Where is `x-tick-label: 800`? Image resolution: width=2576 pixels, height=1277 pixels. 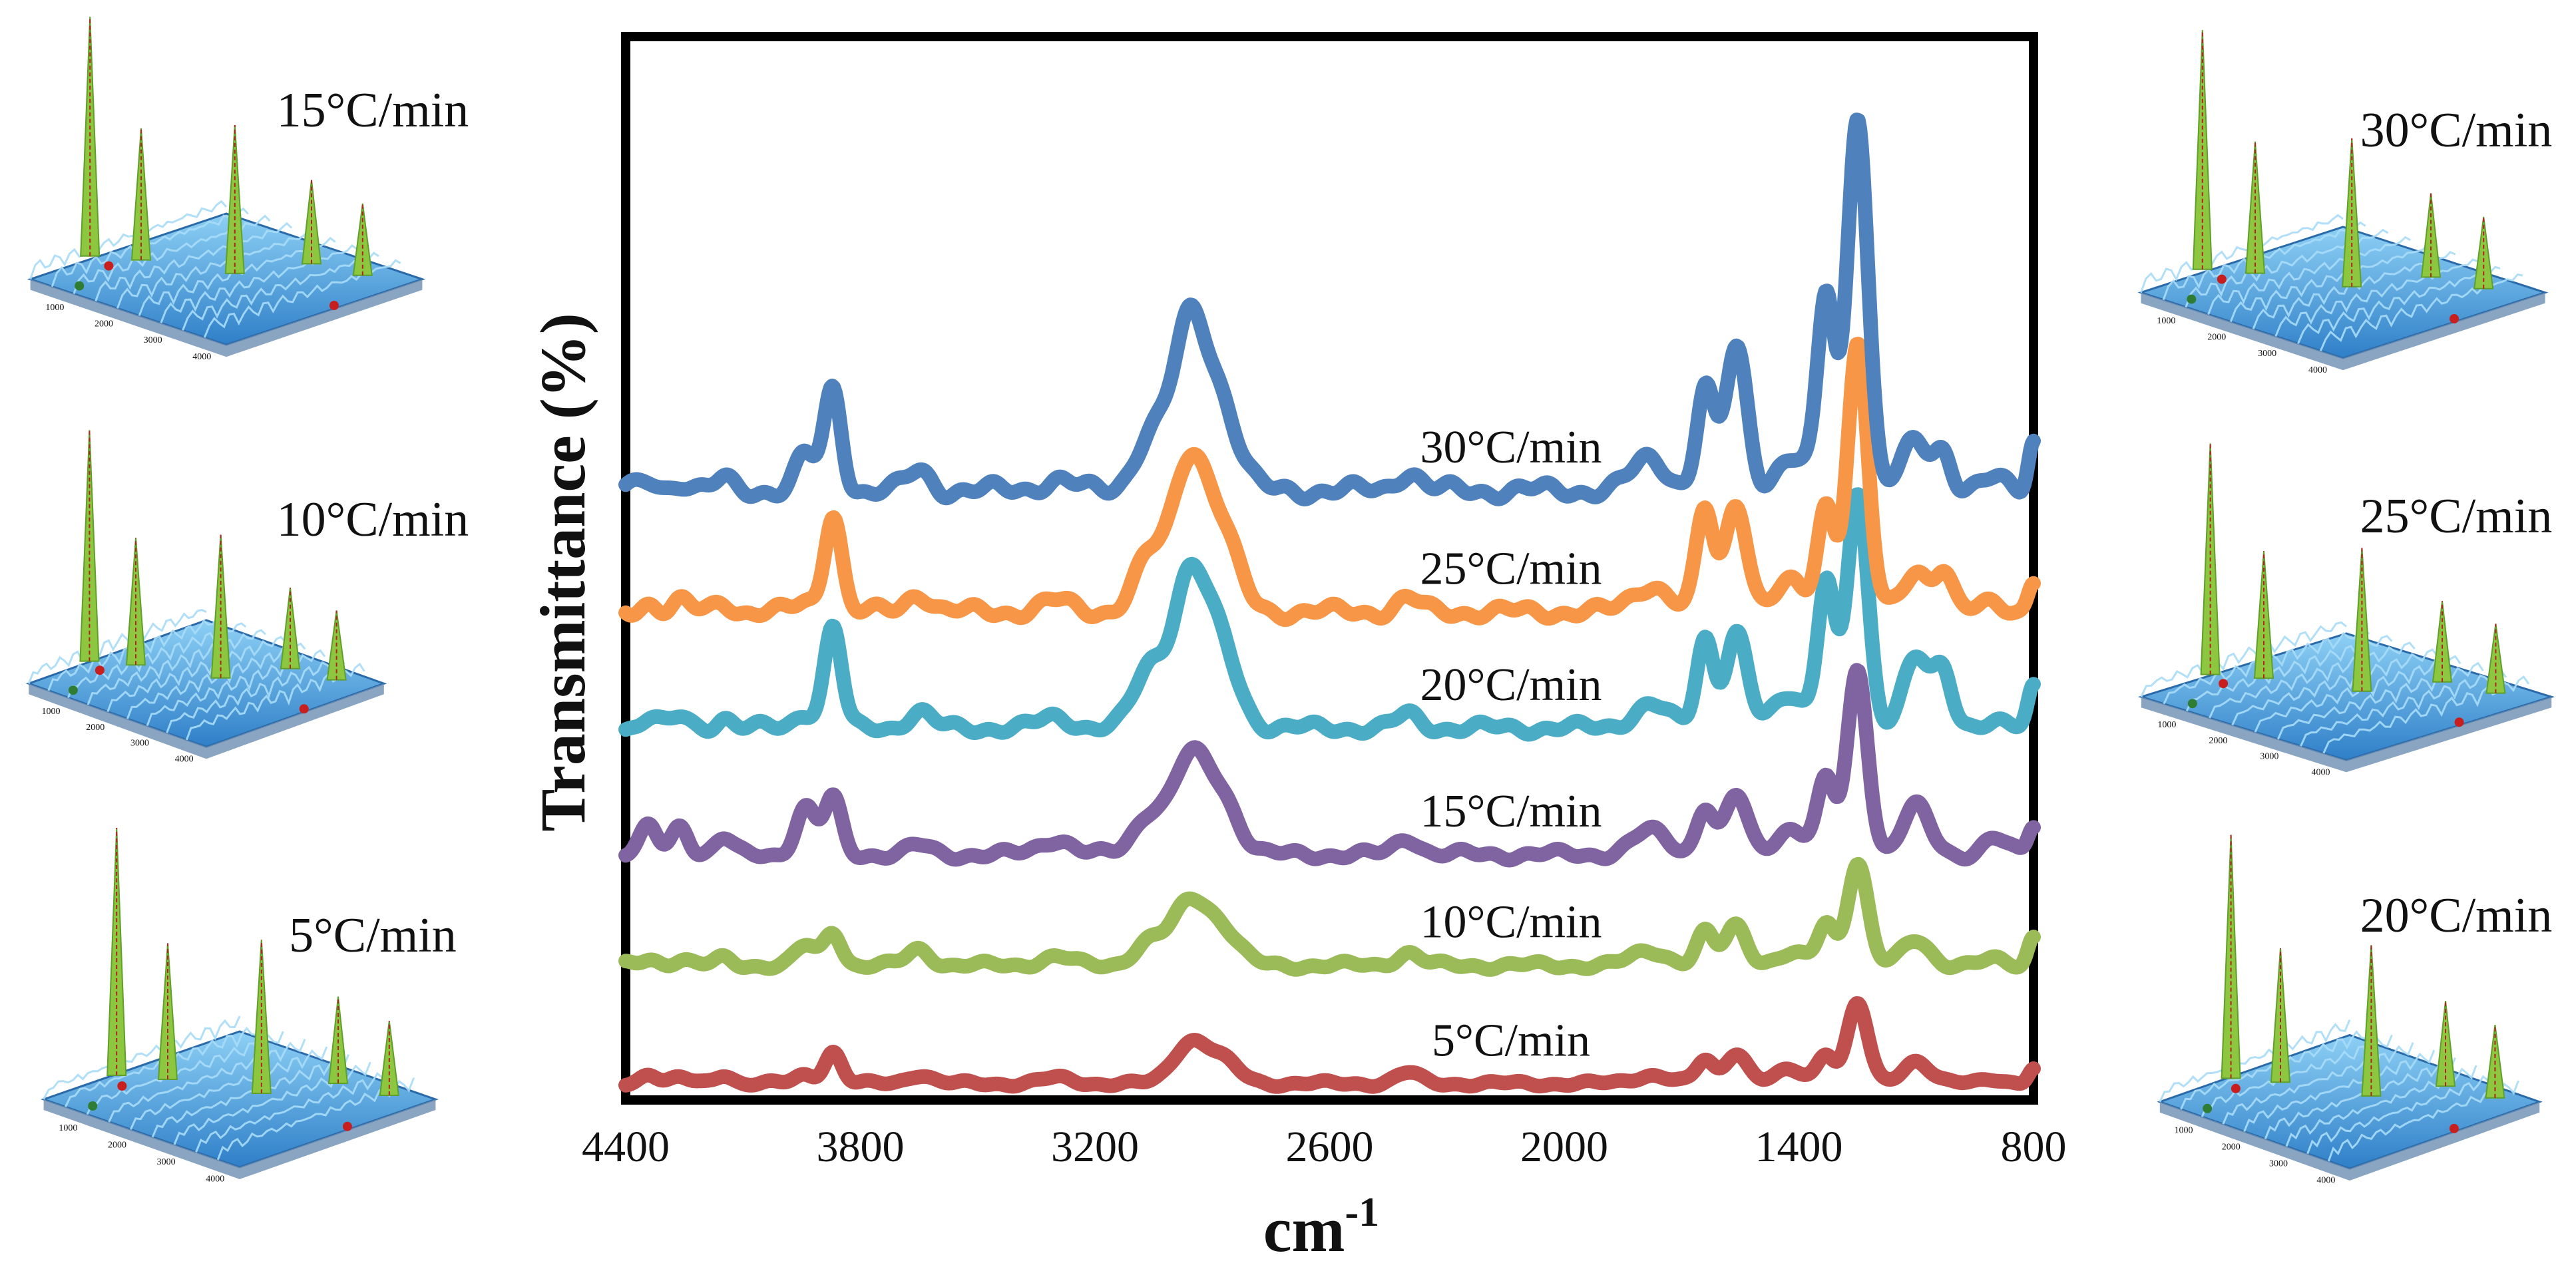
x-tick-label: 800 is located at coordinates (2034, 1147).